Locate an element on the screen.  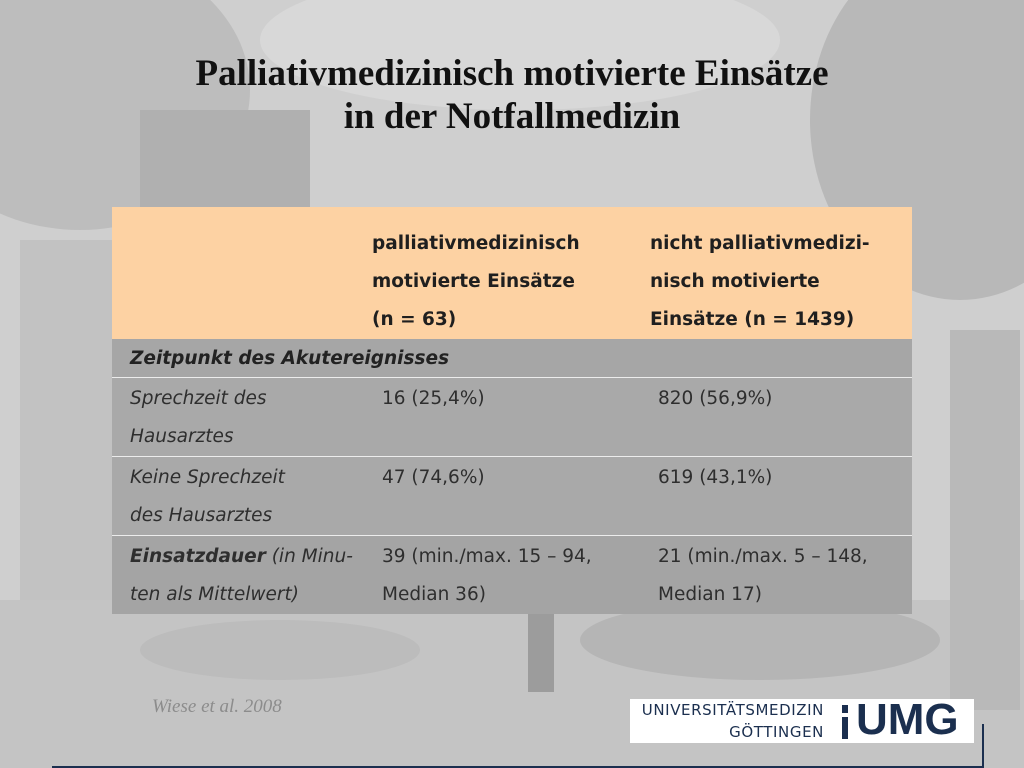
duration-label-line2: ten als Mittelwert) is located at coordinates (214, 594).